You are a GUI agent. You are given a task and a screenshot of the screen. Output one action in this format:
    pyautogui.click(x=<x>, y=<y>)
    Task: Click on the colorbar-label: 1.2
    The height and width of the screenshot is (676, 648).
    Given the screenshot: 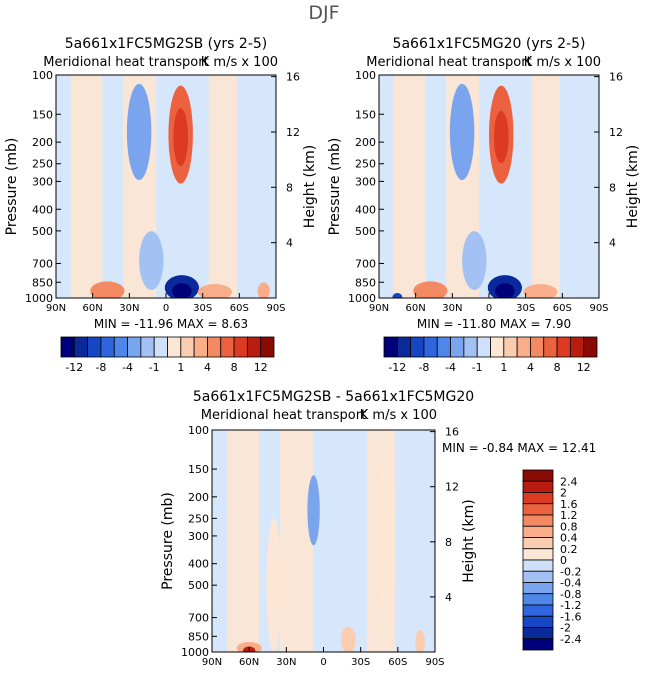 What is the action you would take?
    pyautogui.click(x=569, y=515)
    